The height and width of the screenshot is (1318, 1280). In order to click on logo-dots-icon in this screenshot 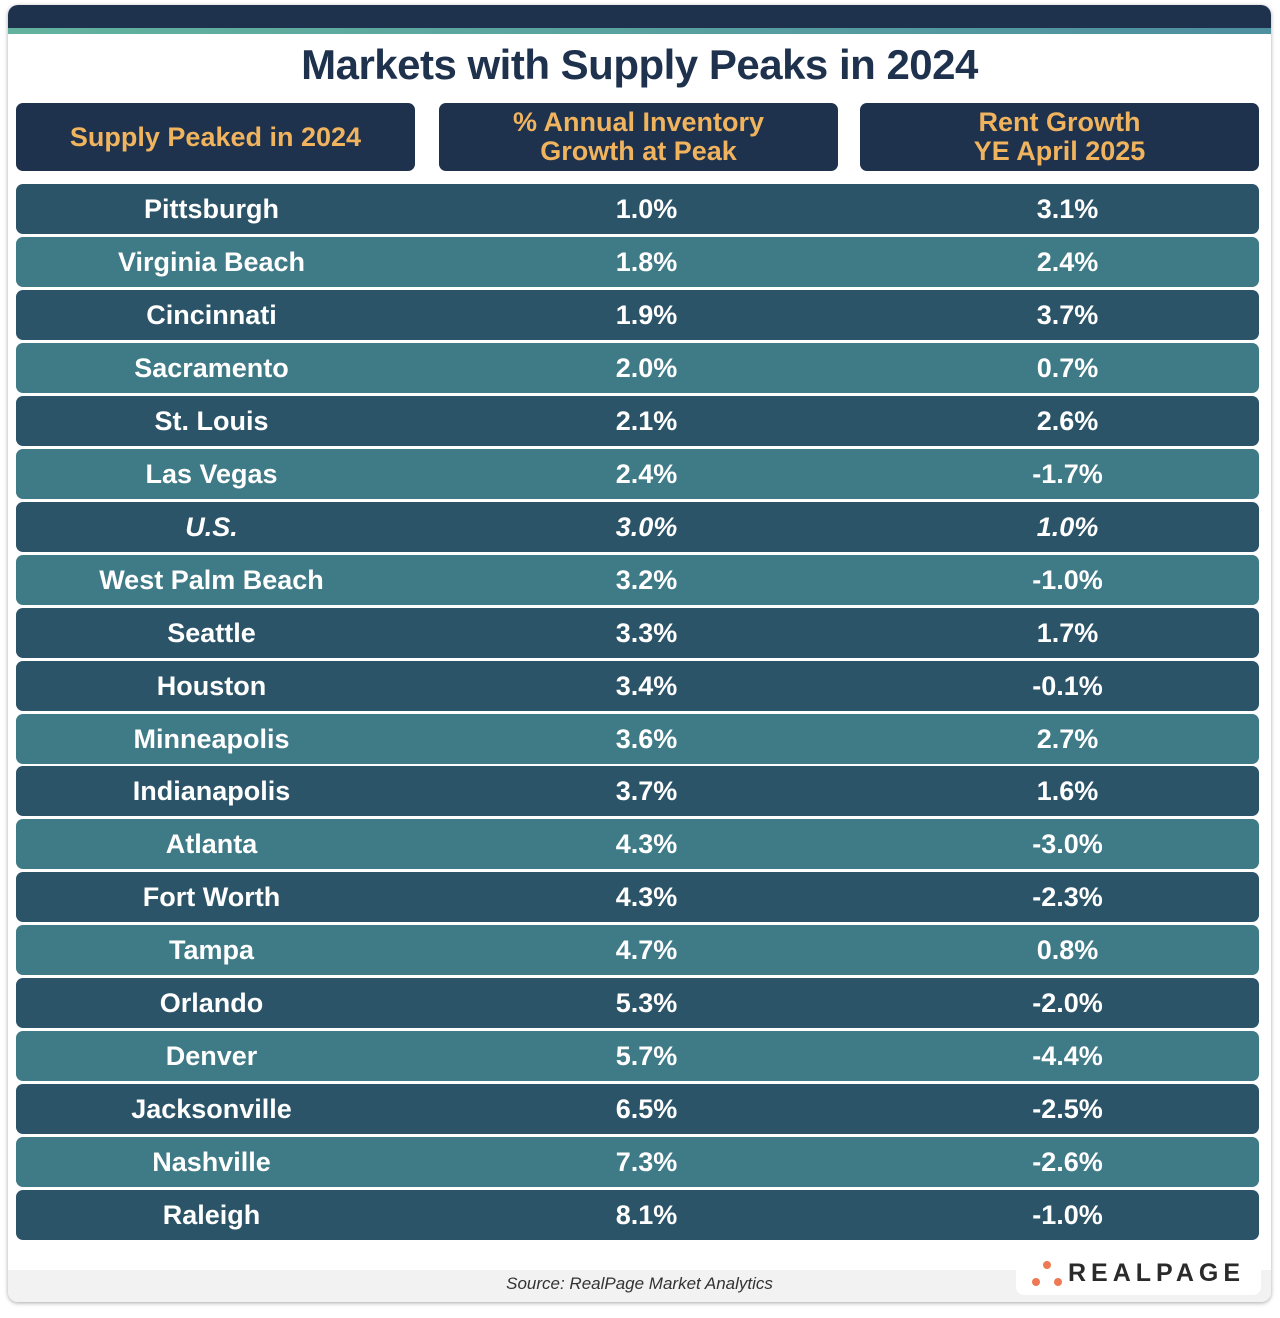, I will do `click(1046, 1273)`.